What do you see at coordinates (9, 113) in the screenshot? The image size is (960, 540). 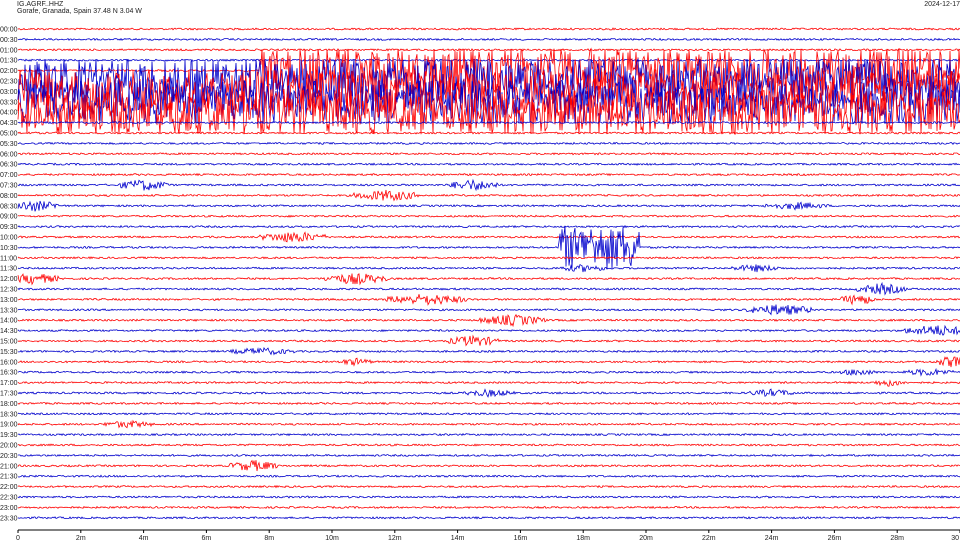 I see `row-label: 04:00` at bounding box center [9, 113].